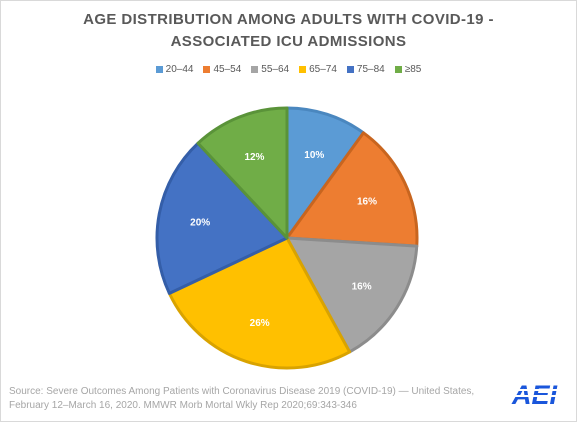  I want to click on legend-item: 20–44, so click(174, 69).